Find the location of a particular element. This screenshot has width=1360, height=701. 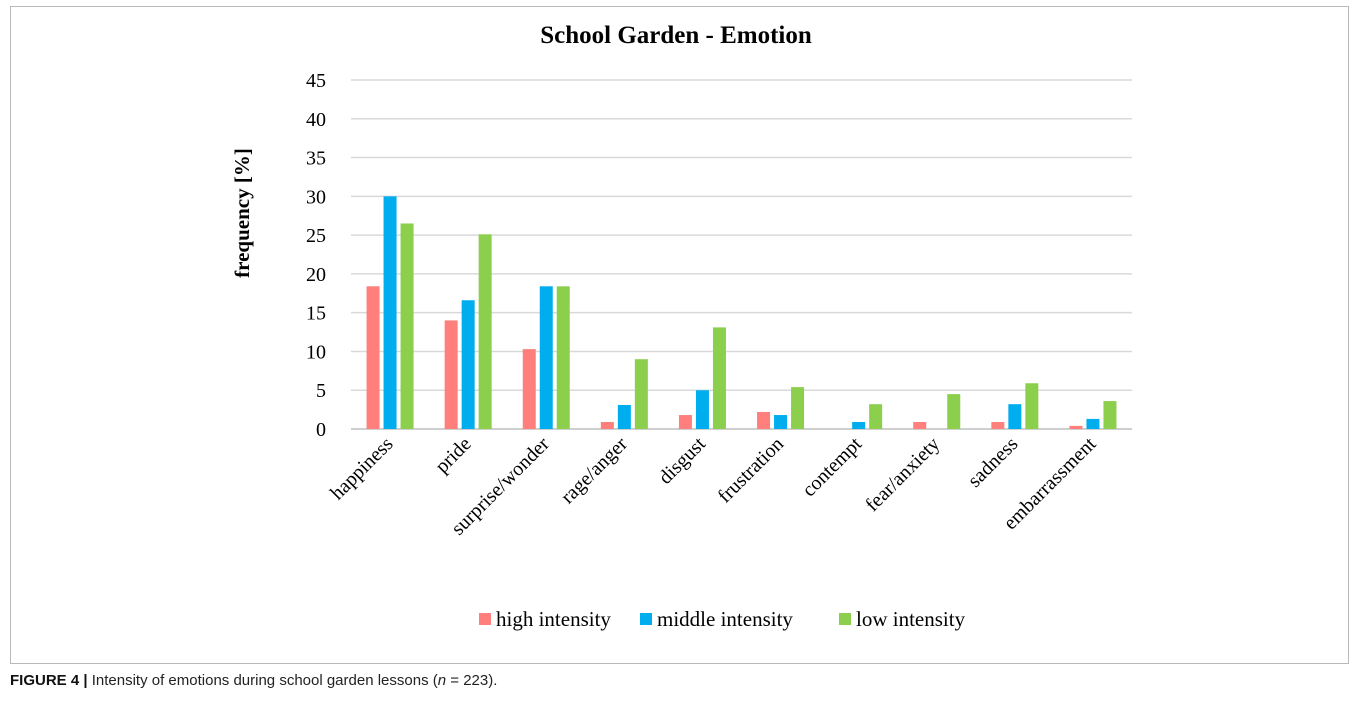

caption-text-after: = 223). is located at coordinates (472, 680).